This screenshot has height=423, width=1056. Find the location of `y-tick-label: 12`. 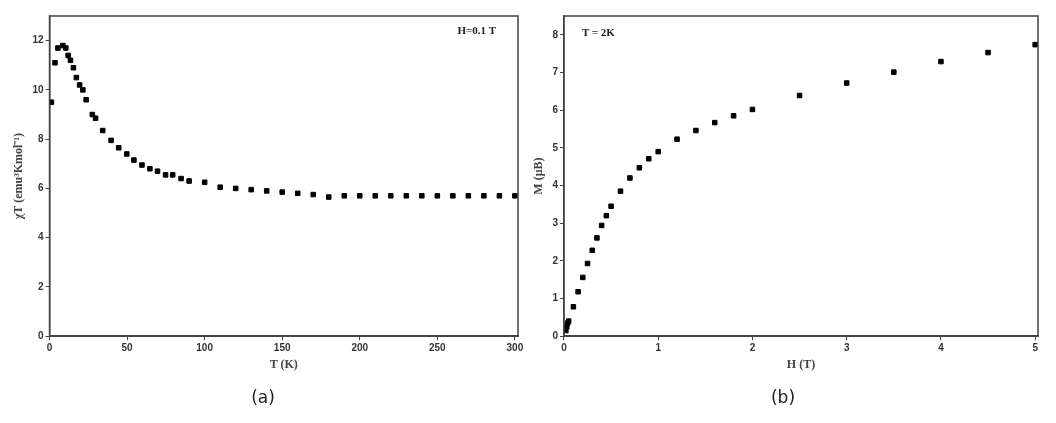

y-tick-label: 12 is located at coordinates (38, 40).